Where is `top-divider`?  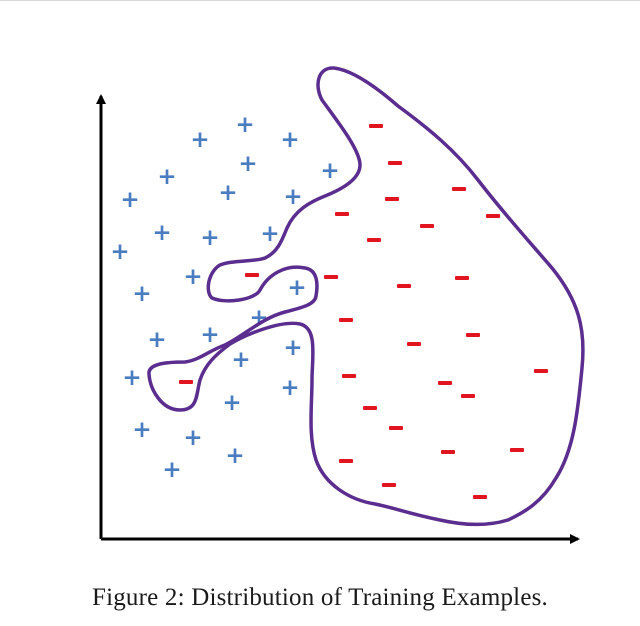 top-divider is located at coordinates (320, 0).